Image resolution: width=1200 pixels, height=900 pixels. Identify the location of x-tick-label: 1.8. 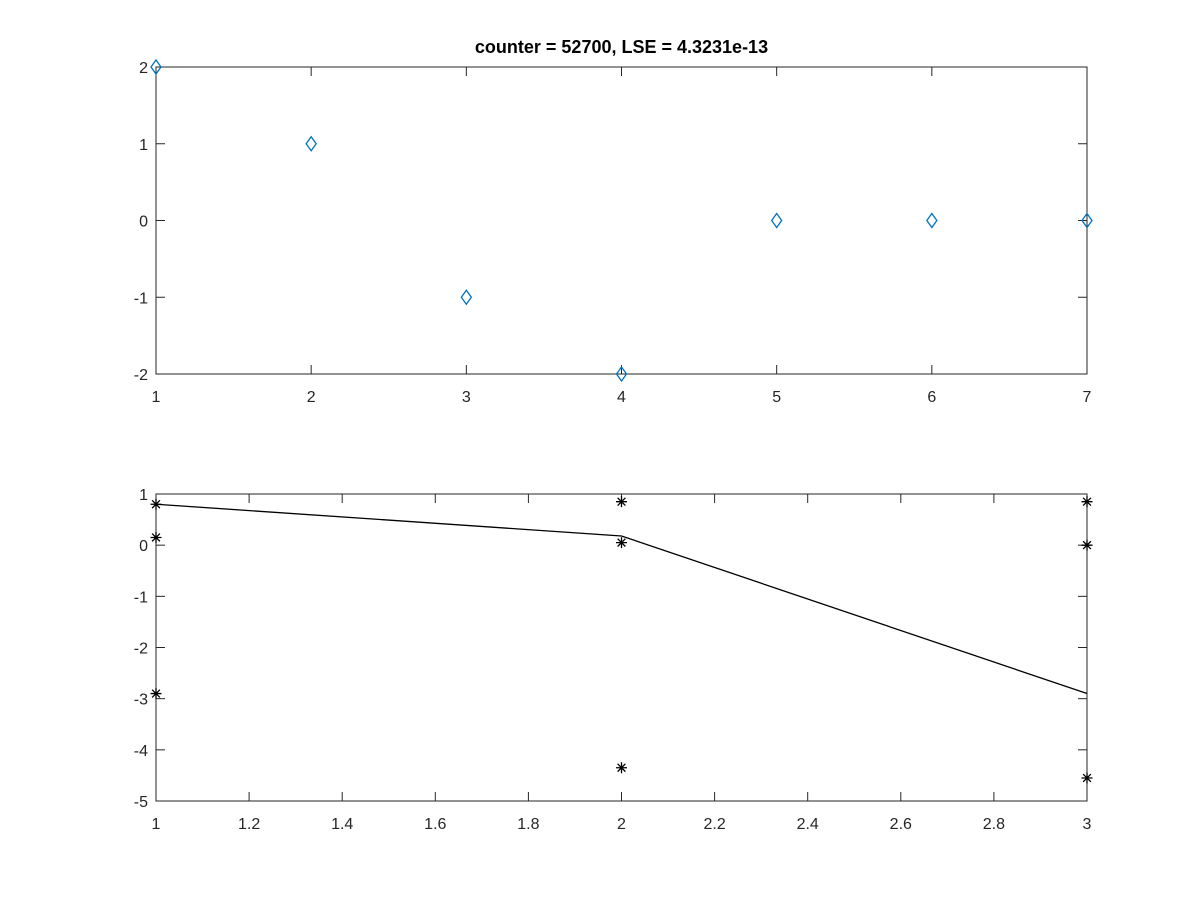
(528, 824).